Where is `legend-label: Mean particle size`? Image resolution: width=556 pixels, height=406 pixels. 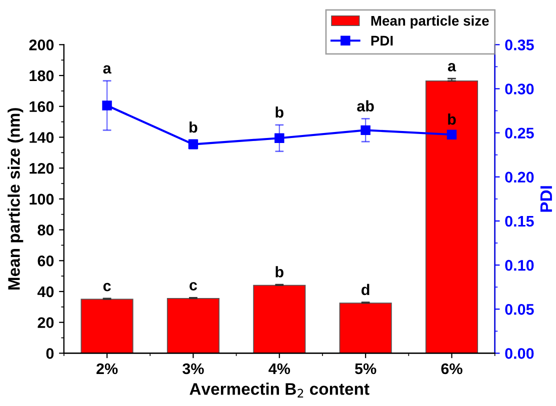
legend-label: Mean particle size is located at coordinates (430, 22).